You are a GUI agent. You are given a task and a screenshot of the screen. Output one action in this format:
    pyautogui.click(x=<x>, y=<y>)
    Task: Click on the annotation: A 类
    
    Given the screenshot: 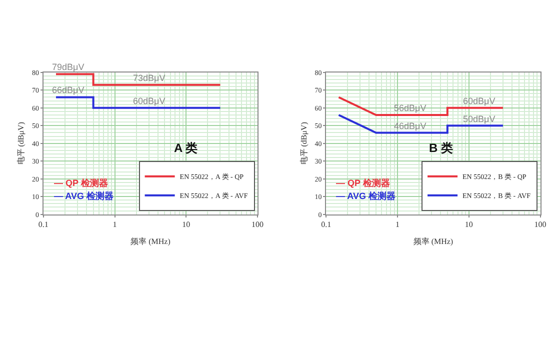 What is the action you would take?
    pyautogui.click(x=186, y=148)
    